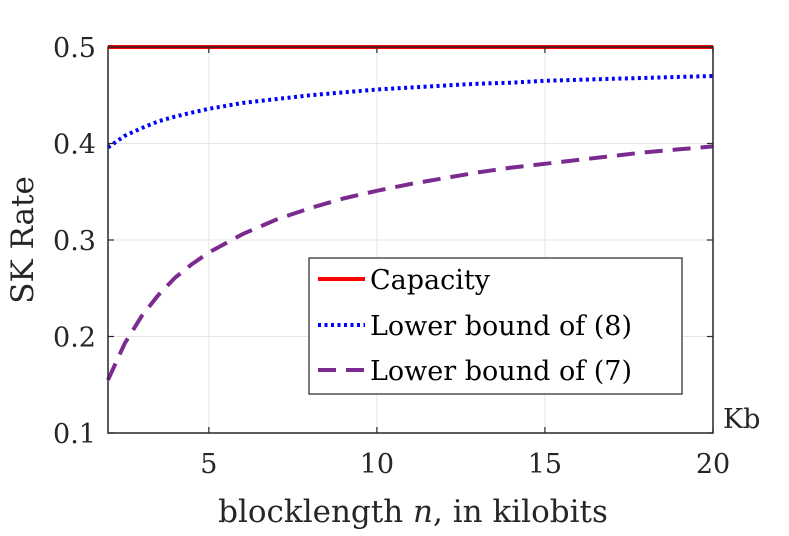 The width and height of the screenshot is (789, 536). Describe the element at coordinates (545, 464) in the screenshot. I see `x-tick-label: 15` at that location.